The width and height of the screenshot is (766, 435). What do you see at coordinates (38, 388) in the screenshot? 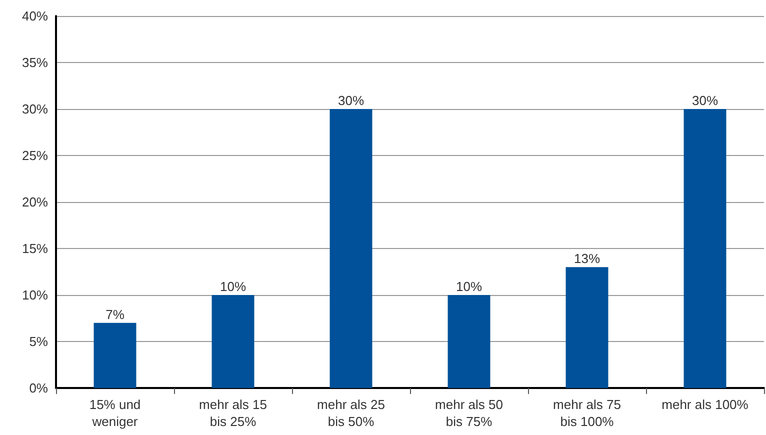
I see `y-tick-label: 0%` at bounding box center [38, 388].